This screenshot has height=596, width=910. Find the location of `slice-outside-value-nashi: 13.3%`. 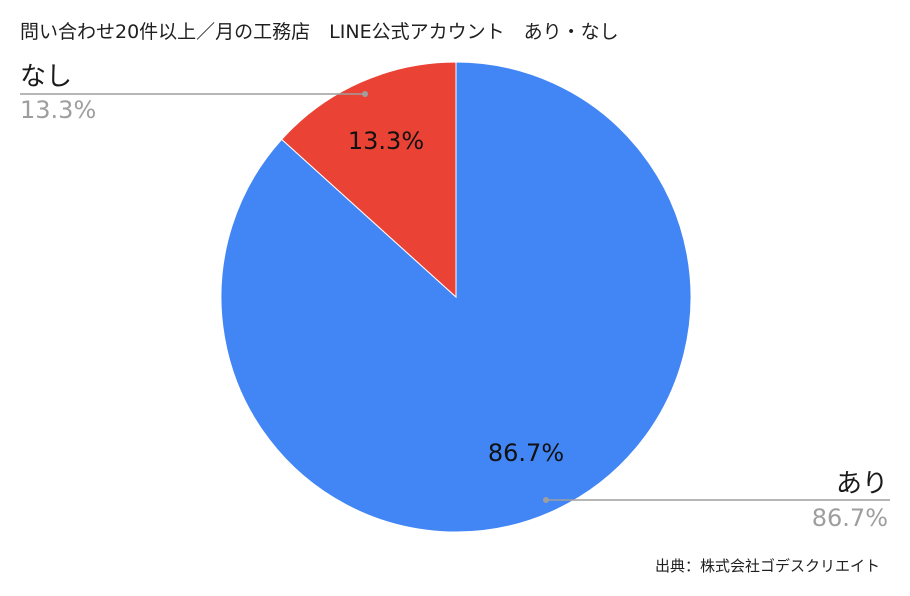

slice-outside-value-nashi: 13.3% is located at coordinates (58, 110).